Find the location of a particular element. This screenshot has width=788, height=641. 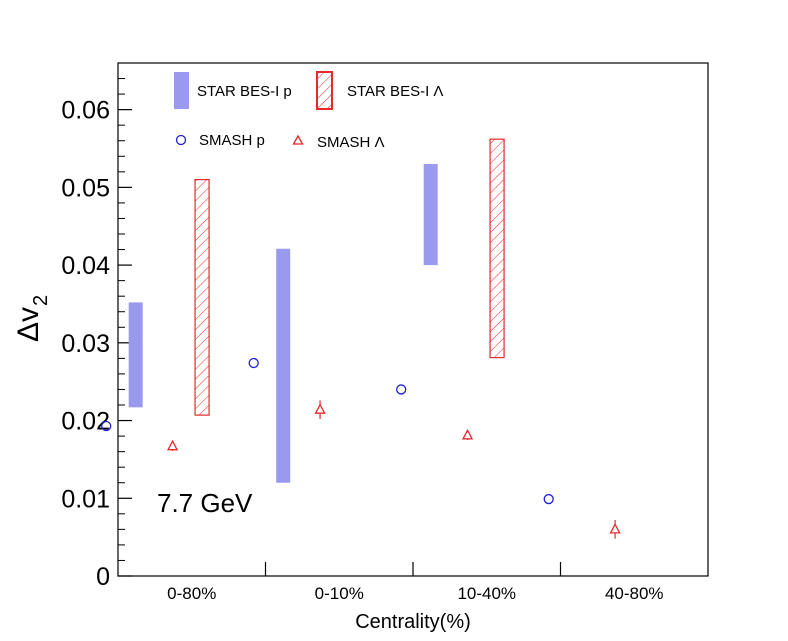

y-tick-label: 0.05 is located at coordinates (85, 188).